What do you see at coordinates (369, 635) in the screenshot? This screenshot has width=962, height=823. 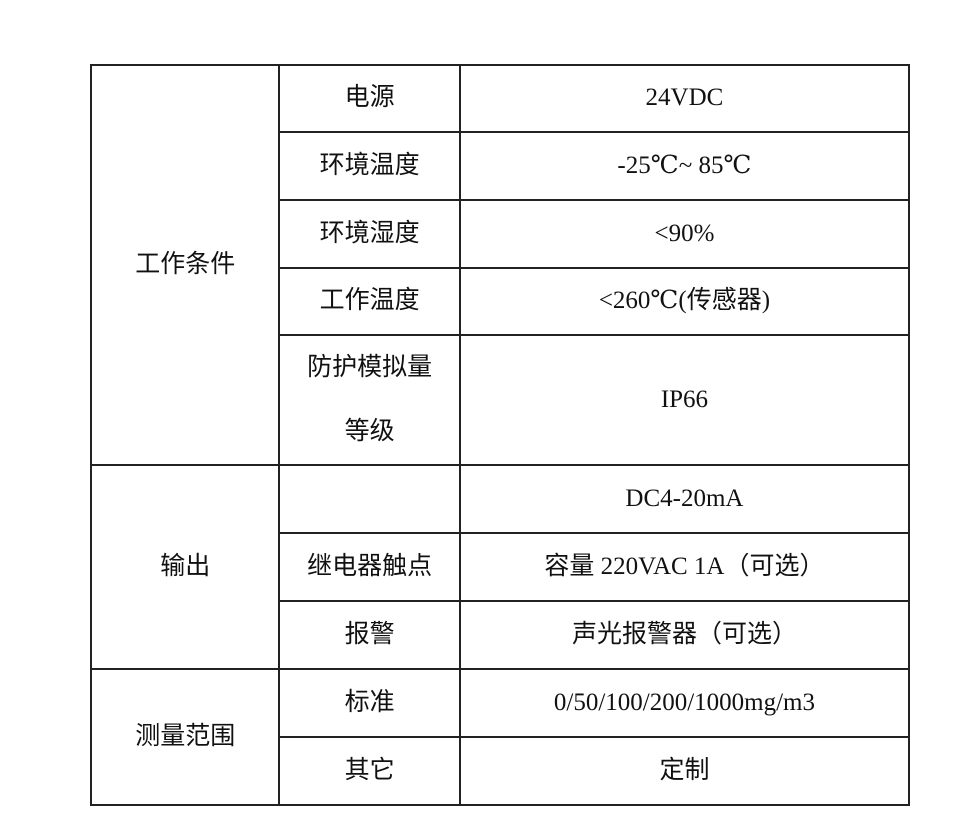 I see `param-cell: 报警` at bounding box center [369, 635].